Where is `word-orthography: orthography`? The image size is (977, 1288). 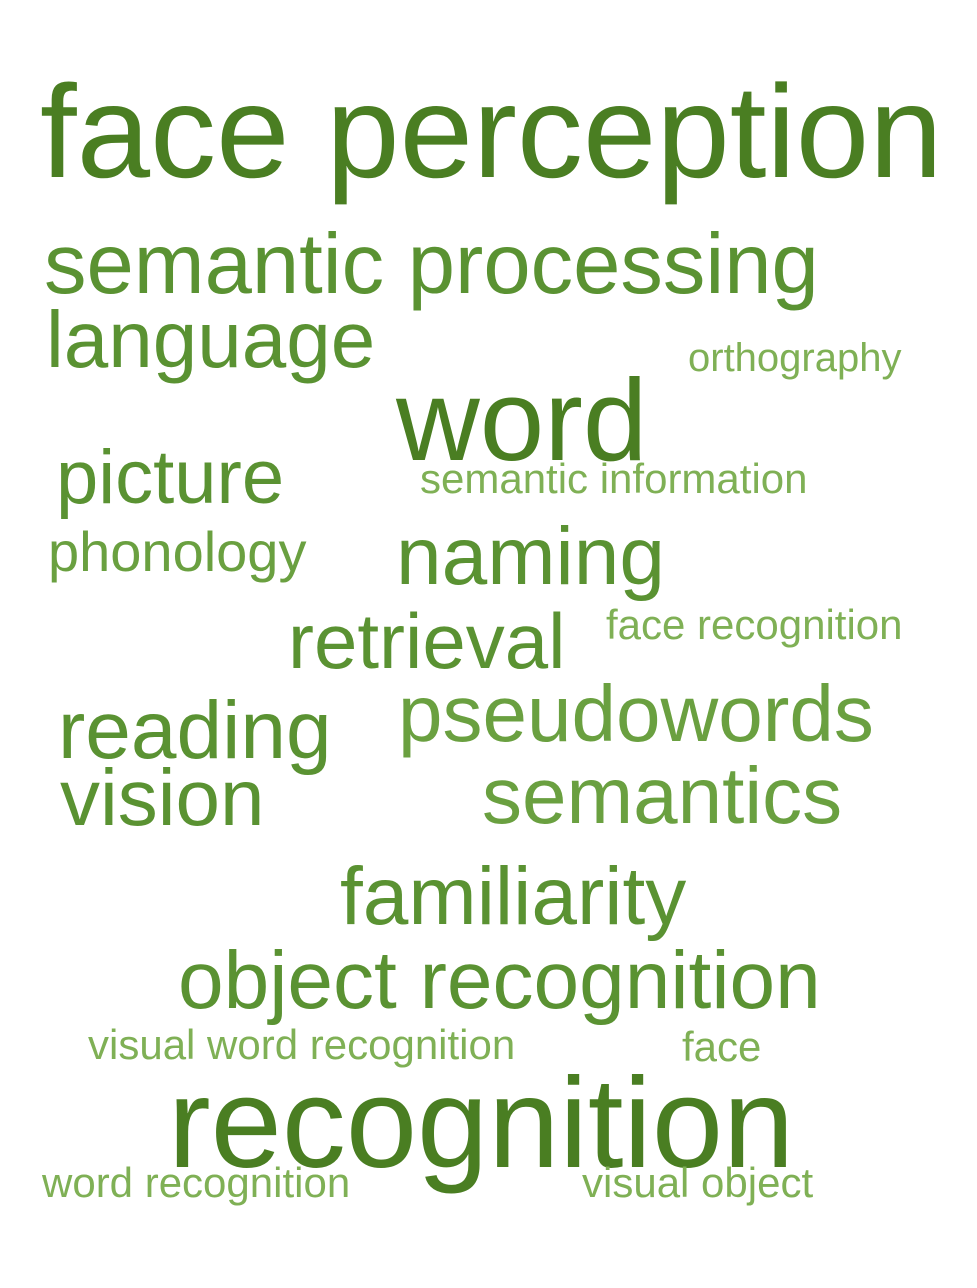
word-orthography: orthography is located at coordinates (795, 358).